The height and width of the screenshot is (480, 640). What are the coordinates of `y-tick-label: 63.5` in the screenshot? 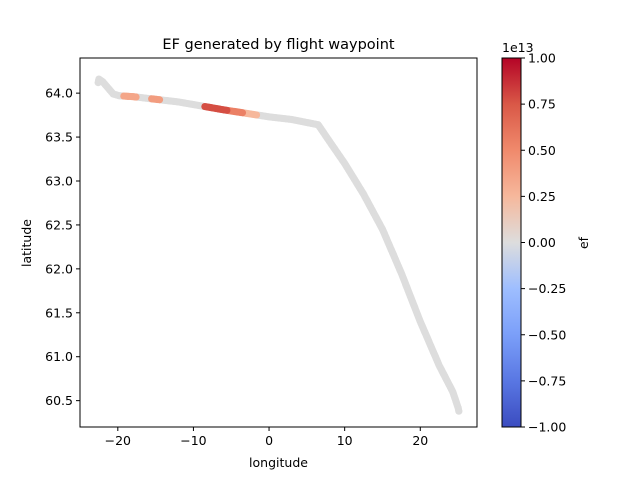 It's located at (59, 137).